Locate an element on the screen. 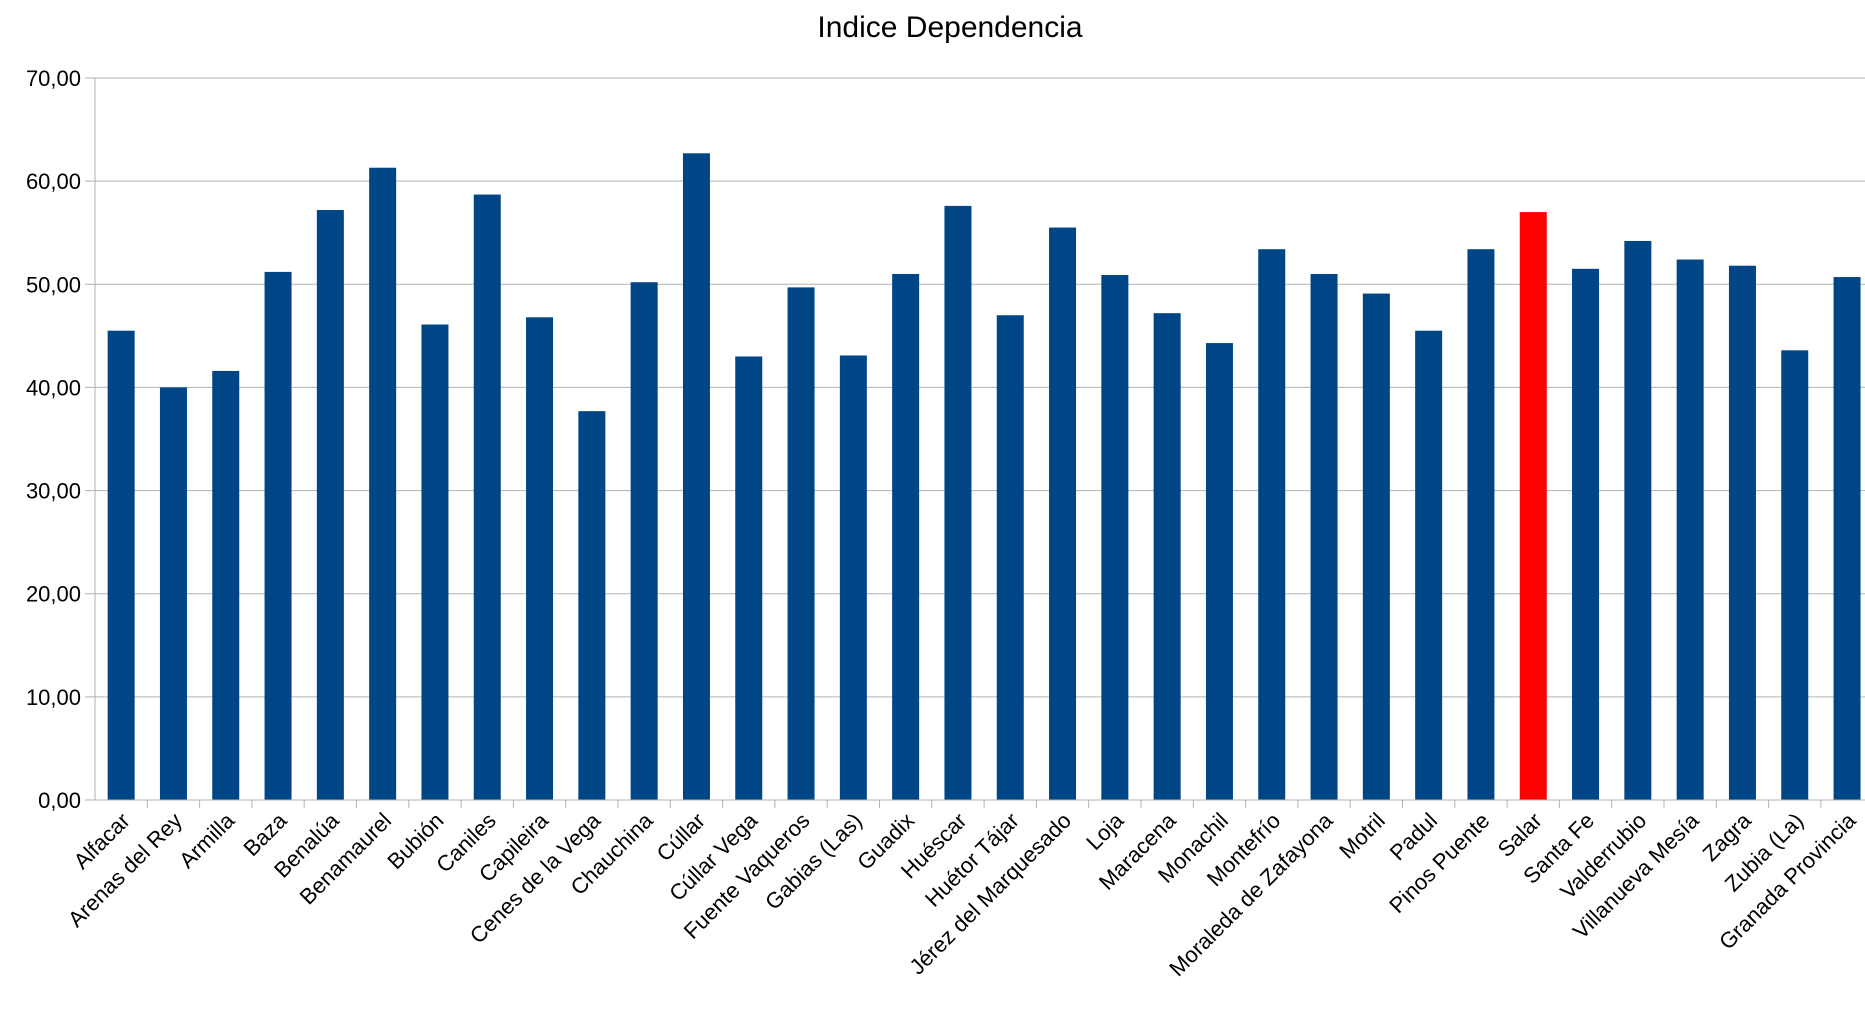 The image size is (1865, 1014). y-tick-label: 50,00 is located at coordinates (53, 284).